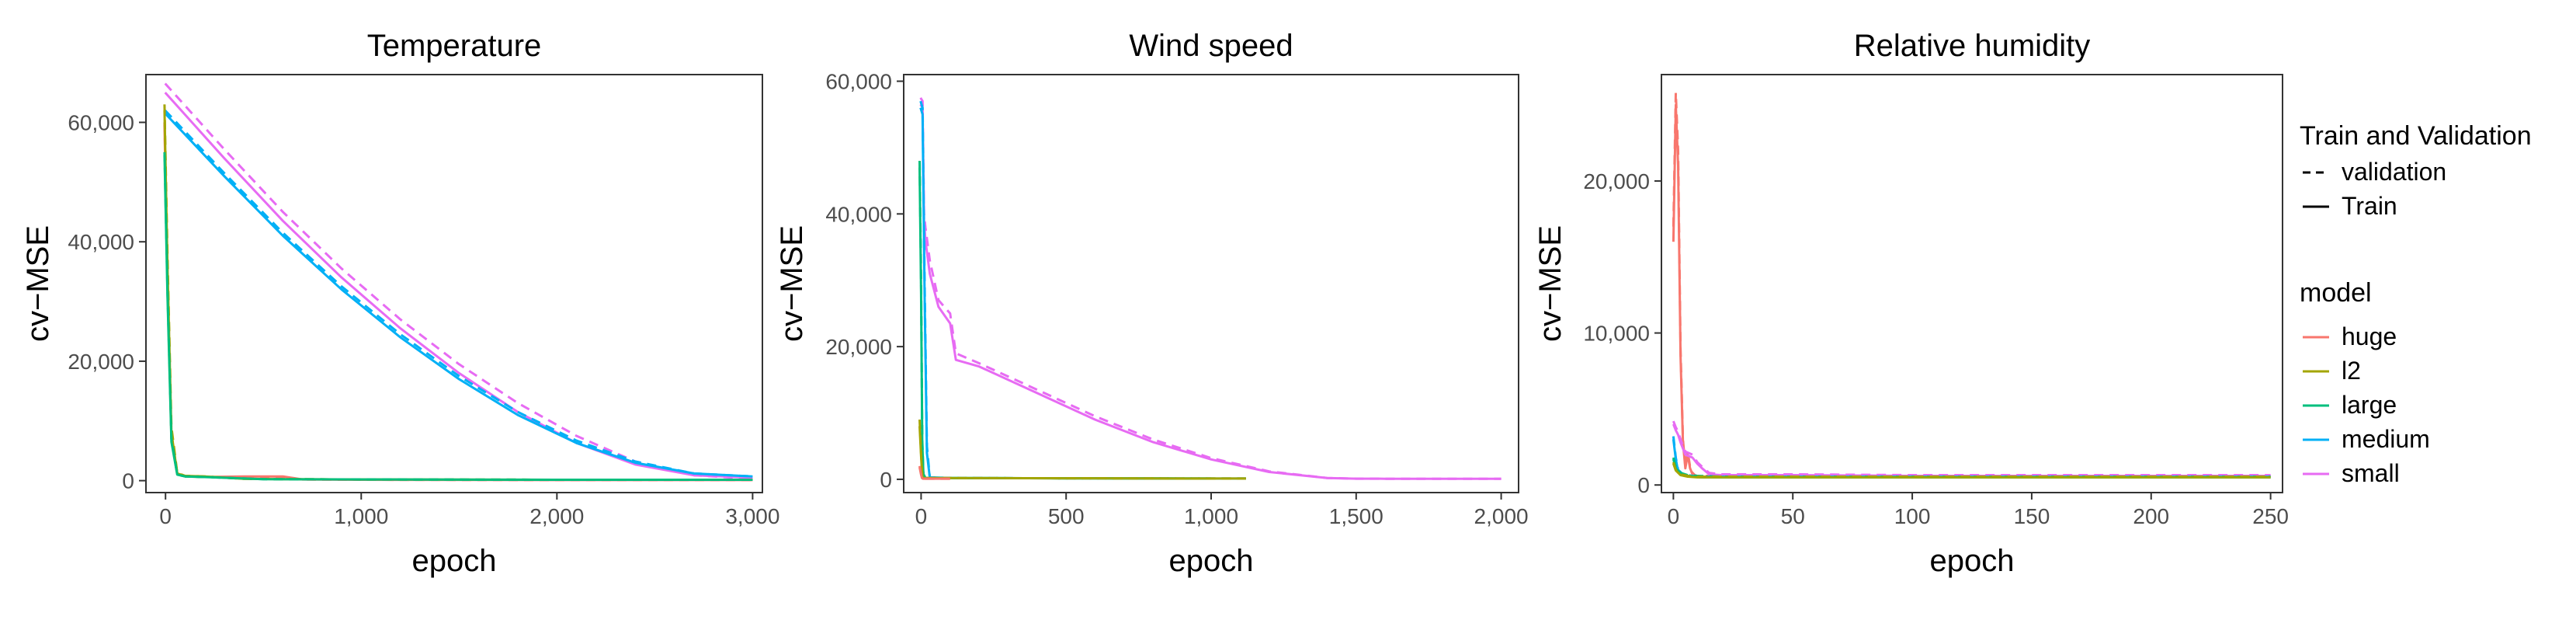 This screenshot has width=2576, height=620. Describe the element at coordinates (454, 46) in the screenshot. I see `panel-title: Temperature` at that location.